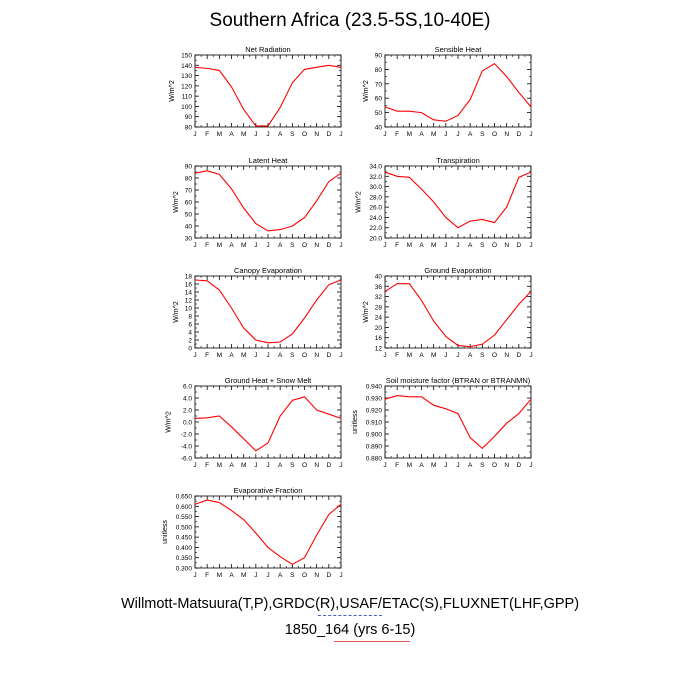  What do you see at coordinates (186, 66) in the screenshot?
I see `y-tick-label: 140` at bounding box center [186, 66].